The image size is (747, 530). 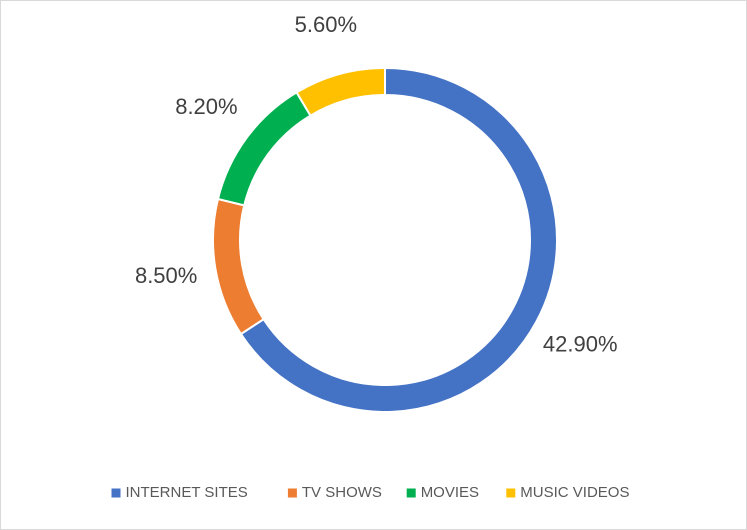 What do you see at coordinates (187, 492) in the screenshot?
I see `legend-label: INTERNET SITES` at bounding box center [187, 492].